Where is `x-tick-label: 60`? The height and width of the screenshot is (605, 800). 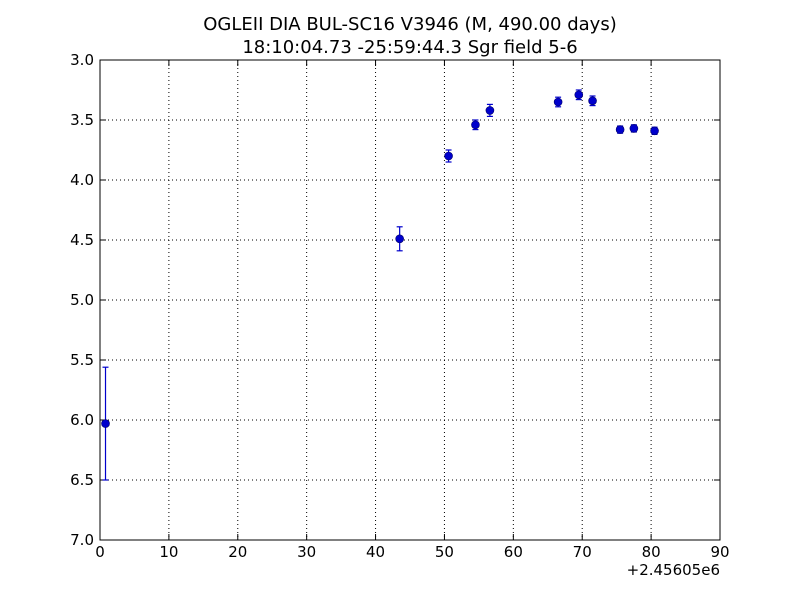 x-tick-label: 60 is located at coordinates (513, 552).